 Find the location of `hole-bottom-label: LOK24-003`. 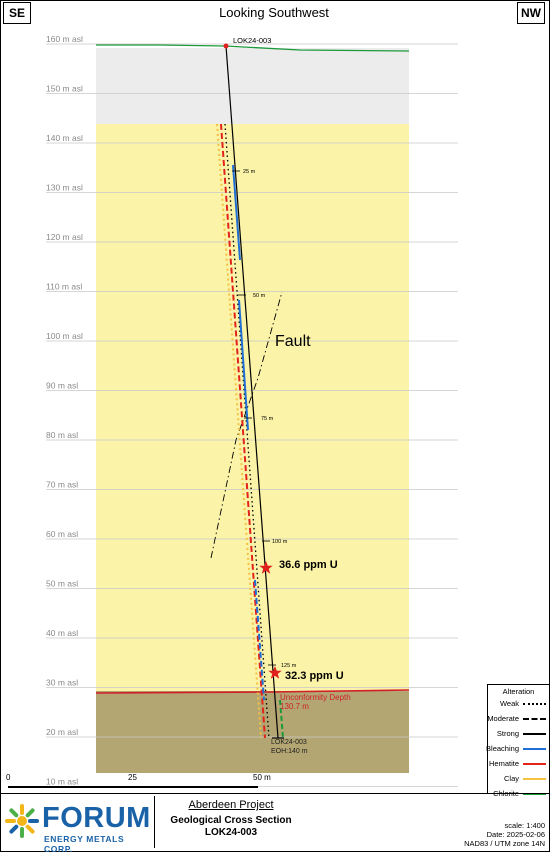

hole-bottom-label: LOK24-003 is located at coordinates (289, 742).